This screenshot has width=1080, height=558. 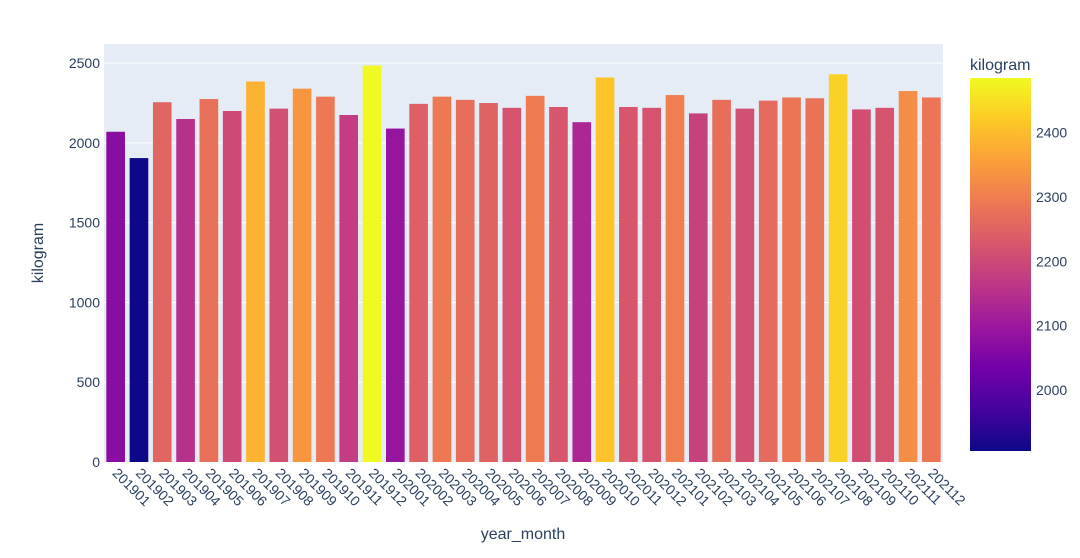 What do you see at coordinates (84, 223) in the screenshot?
I see `y-tick-label: 1500` at bounding box center [84, 223].